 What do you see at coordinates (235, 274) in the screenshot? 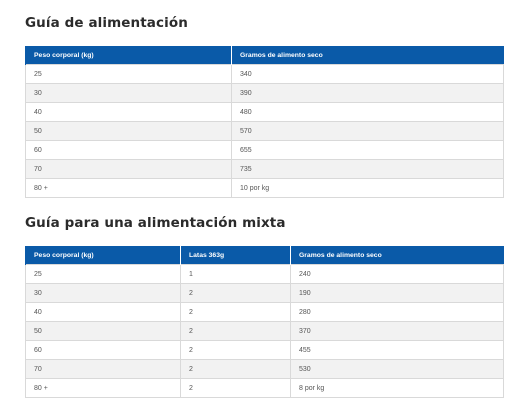
I see `cans-cell: 1` at bounding box center [235, 274].